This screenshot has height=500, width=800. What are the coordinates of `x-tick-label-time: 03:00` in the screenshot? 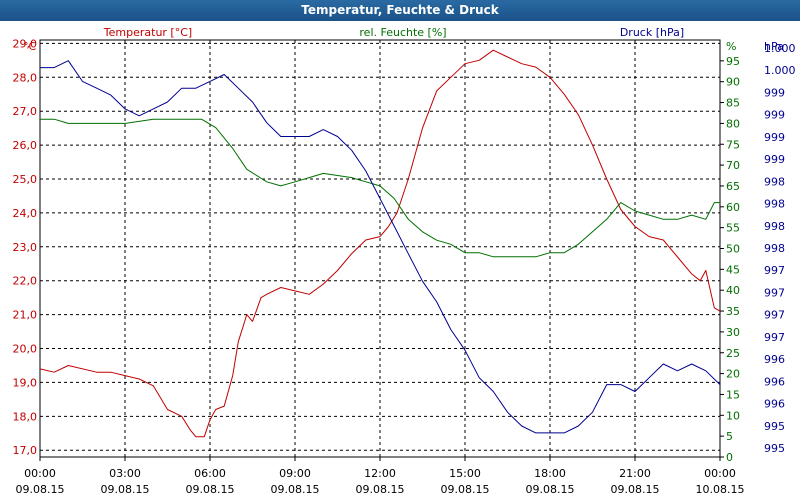 It's located at (125, 473).